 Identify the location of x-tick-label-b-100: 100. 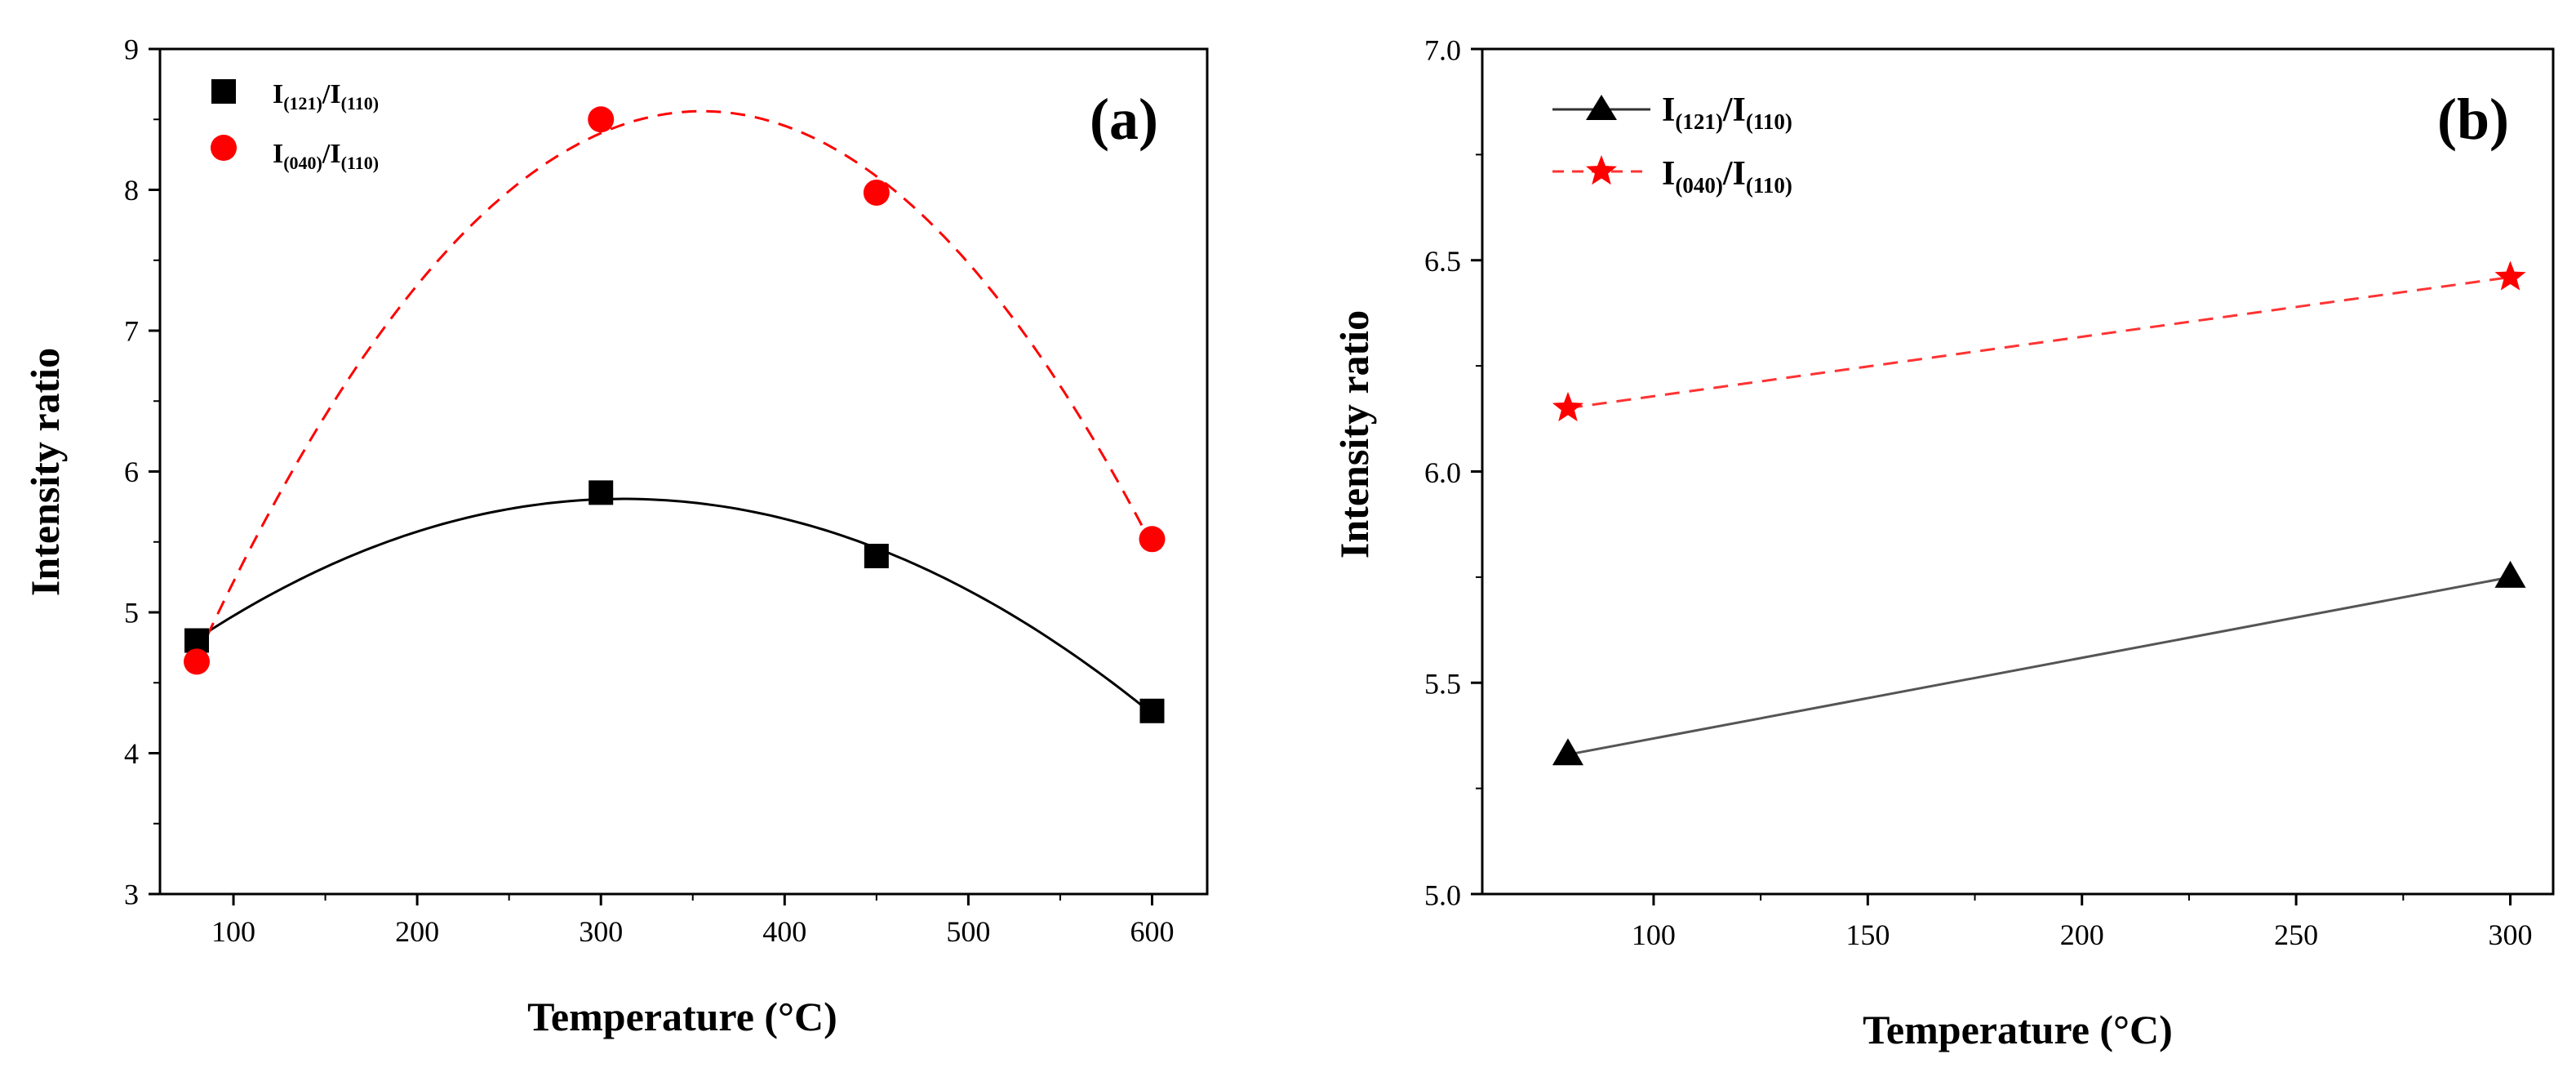
(1654, 935).